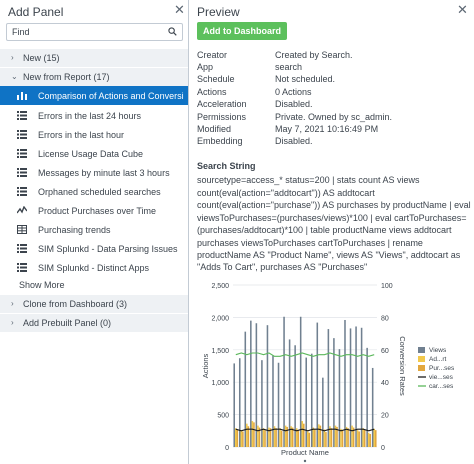  Describe the element at coordinates (66, 77) in the screenshot. I see `group-label: New from Report (17)` at that location.